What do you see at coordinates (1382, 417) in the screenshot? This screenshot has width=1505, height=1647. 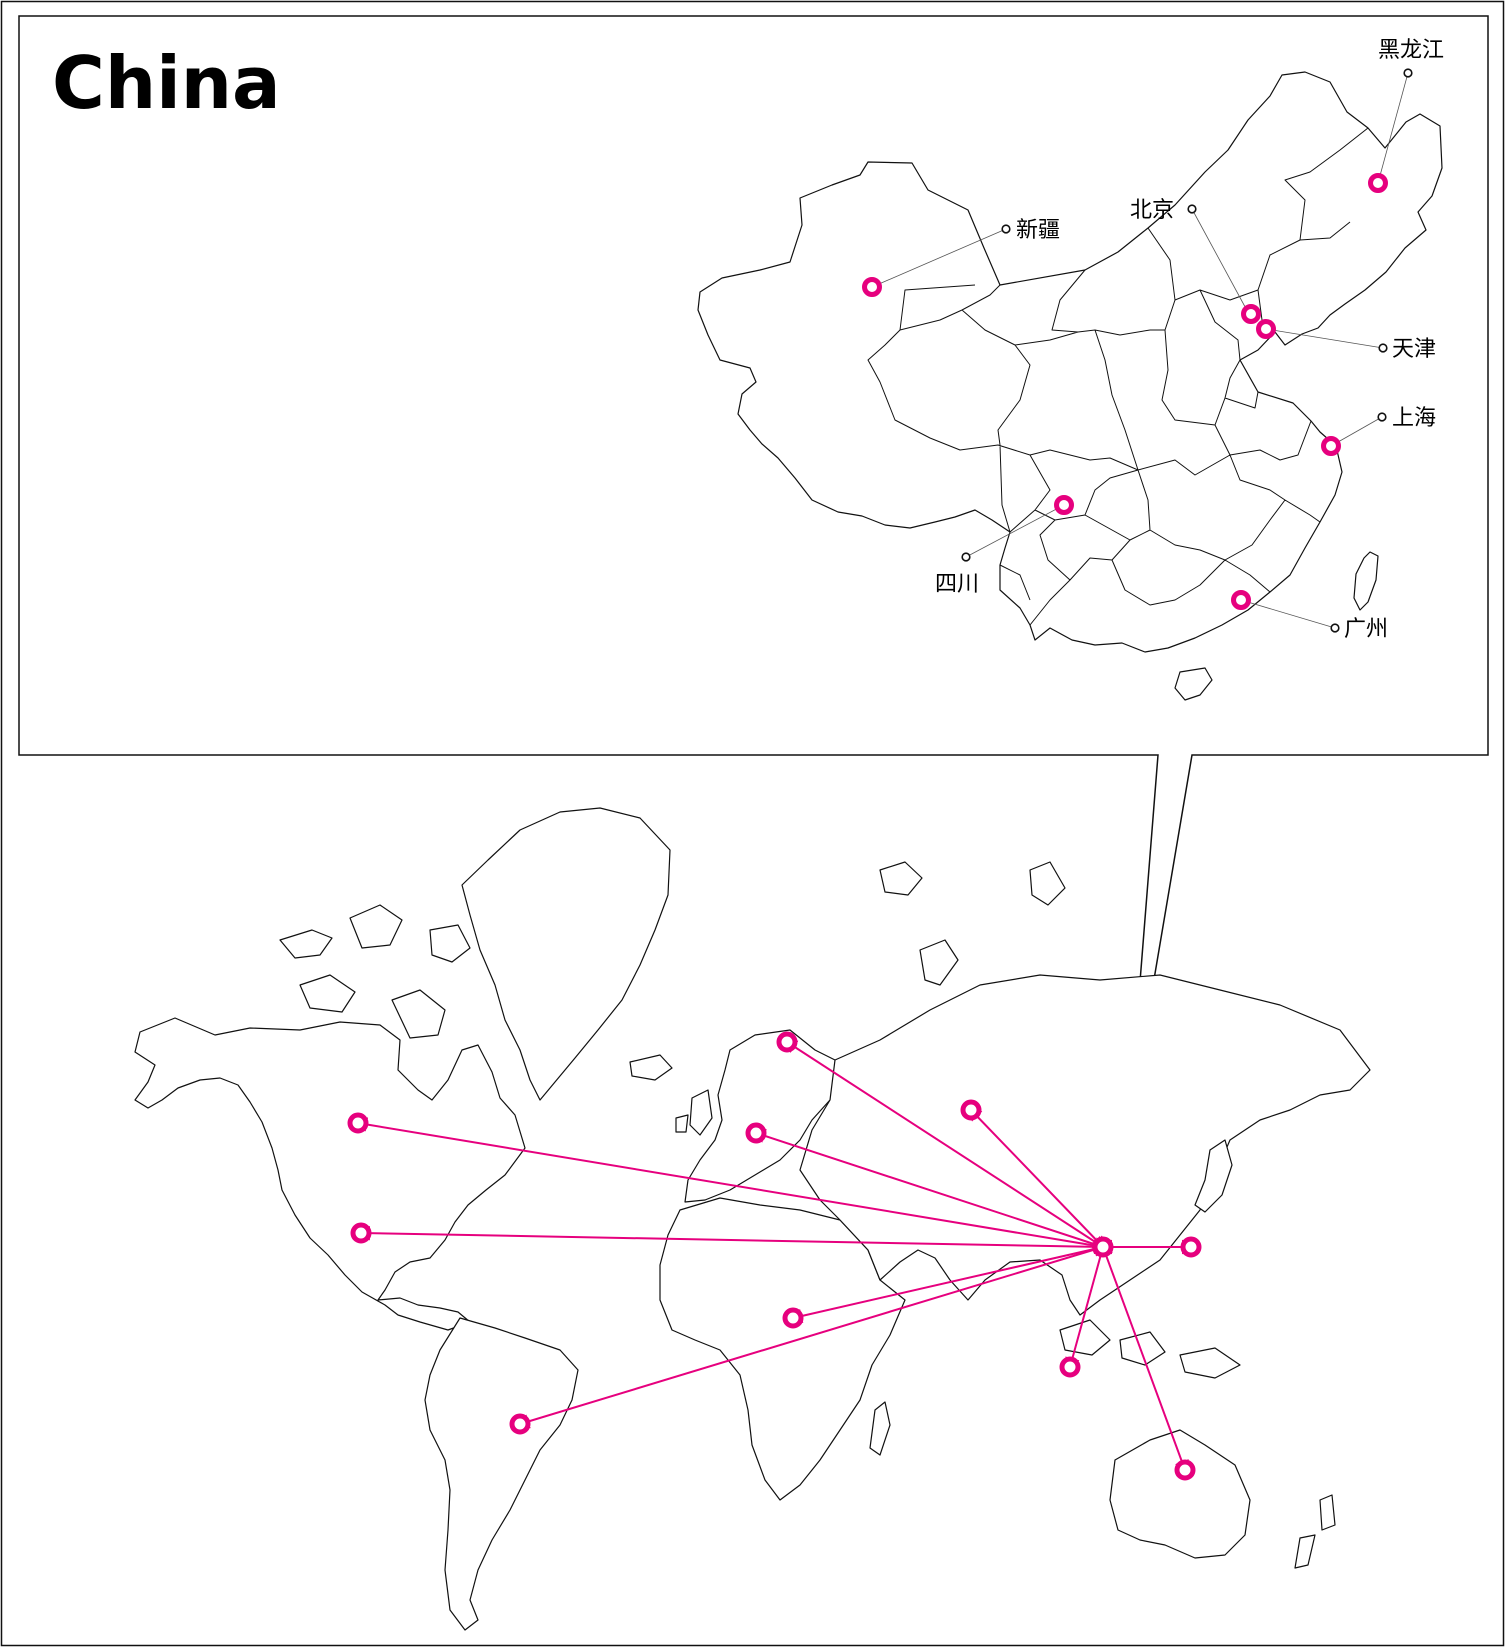 I see `anchor-shanghai` at bounding box center [1382, 417].